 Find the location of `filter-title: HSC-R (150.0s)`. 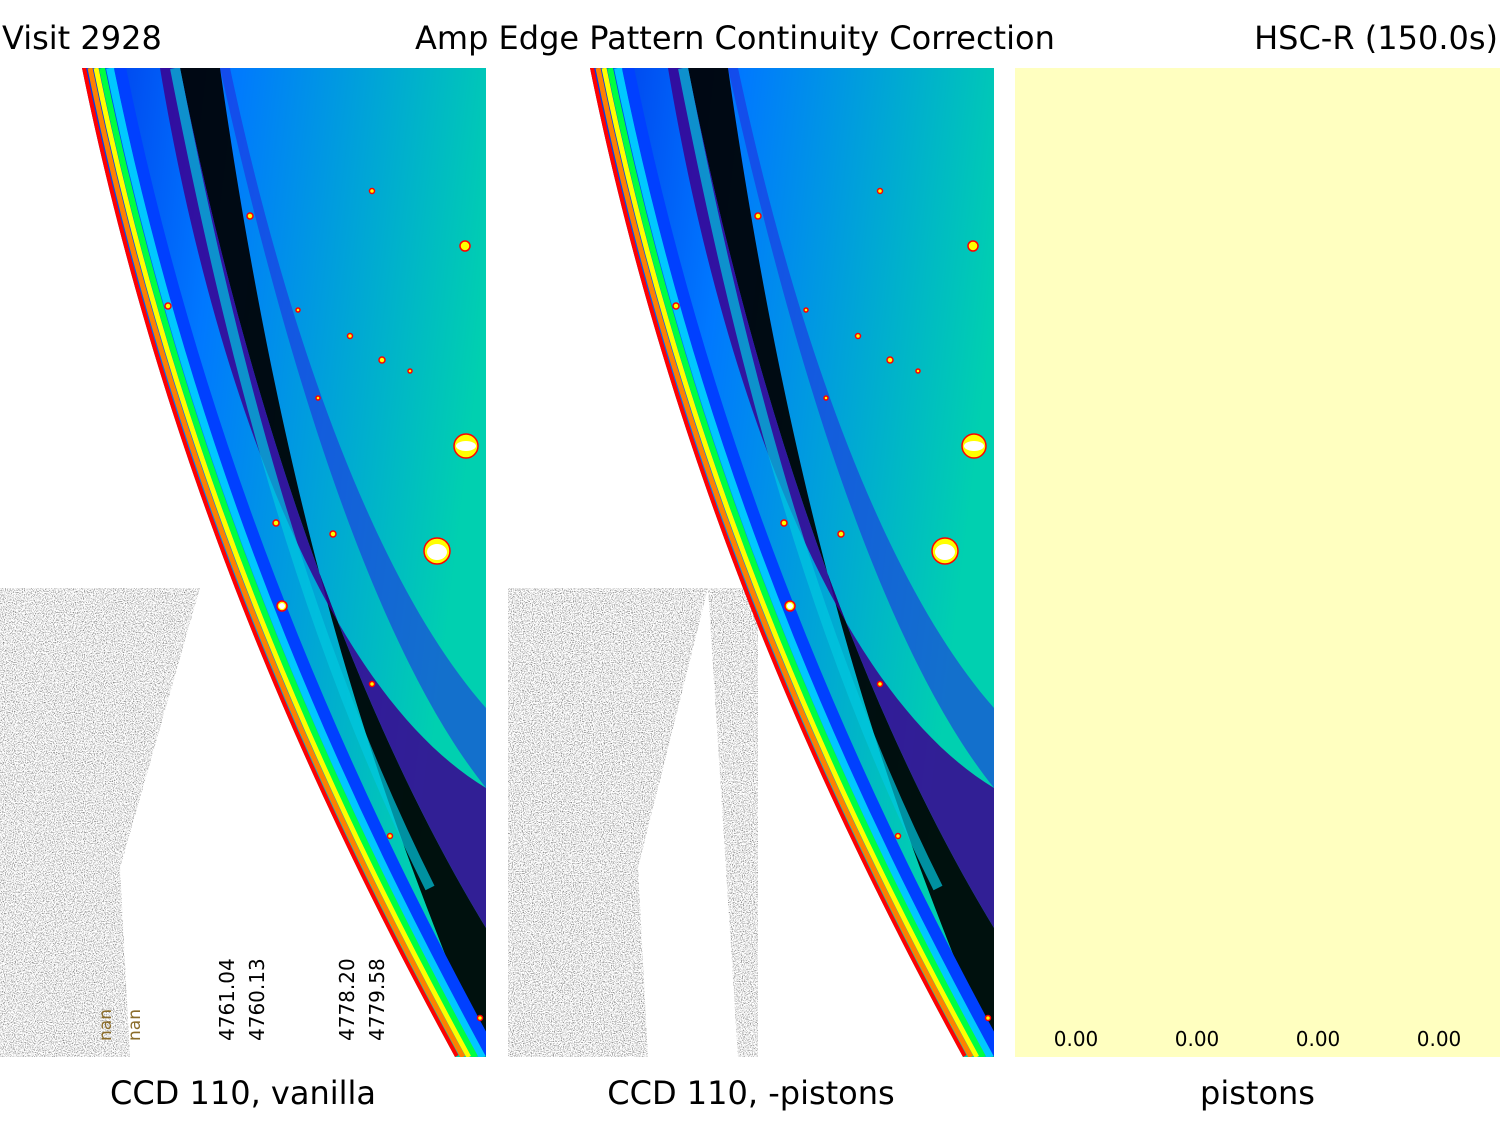

filter-title: HSC-R (150.0s) is located at coordinates (1376, 38).